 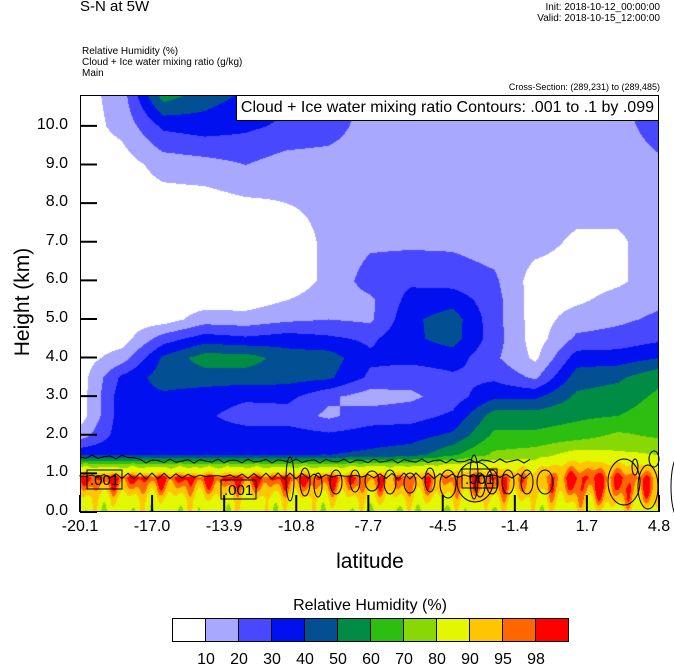 I want to click on colorbar-label: 20, so click(x=239, y=659).